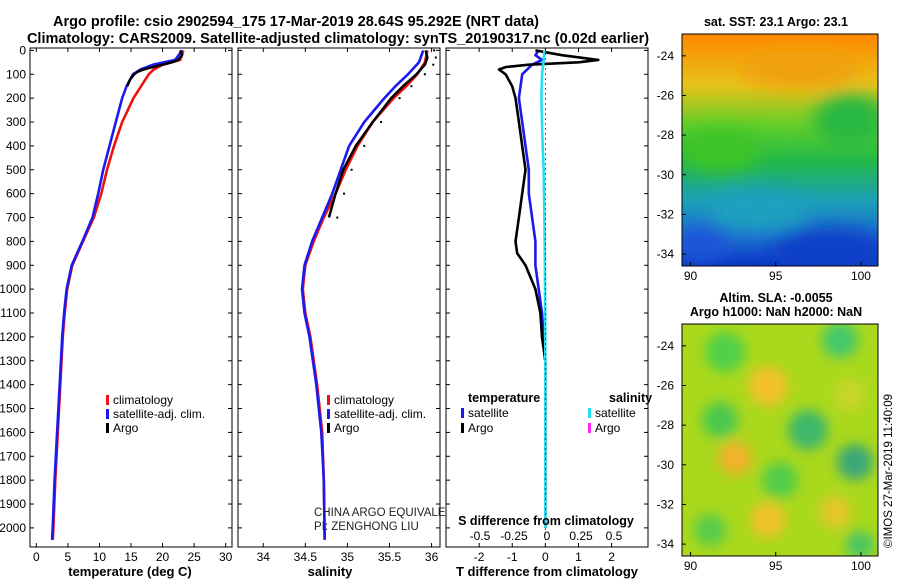  I want to click on depth-tick-label: 900, so click(16, 265).